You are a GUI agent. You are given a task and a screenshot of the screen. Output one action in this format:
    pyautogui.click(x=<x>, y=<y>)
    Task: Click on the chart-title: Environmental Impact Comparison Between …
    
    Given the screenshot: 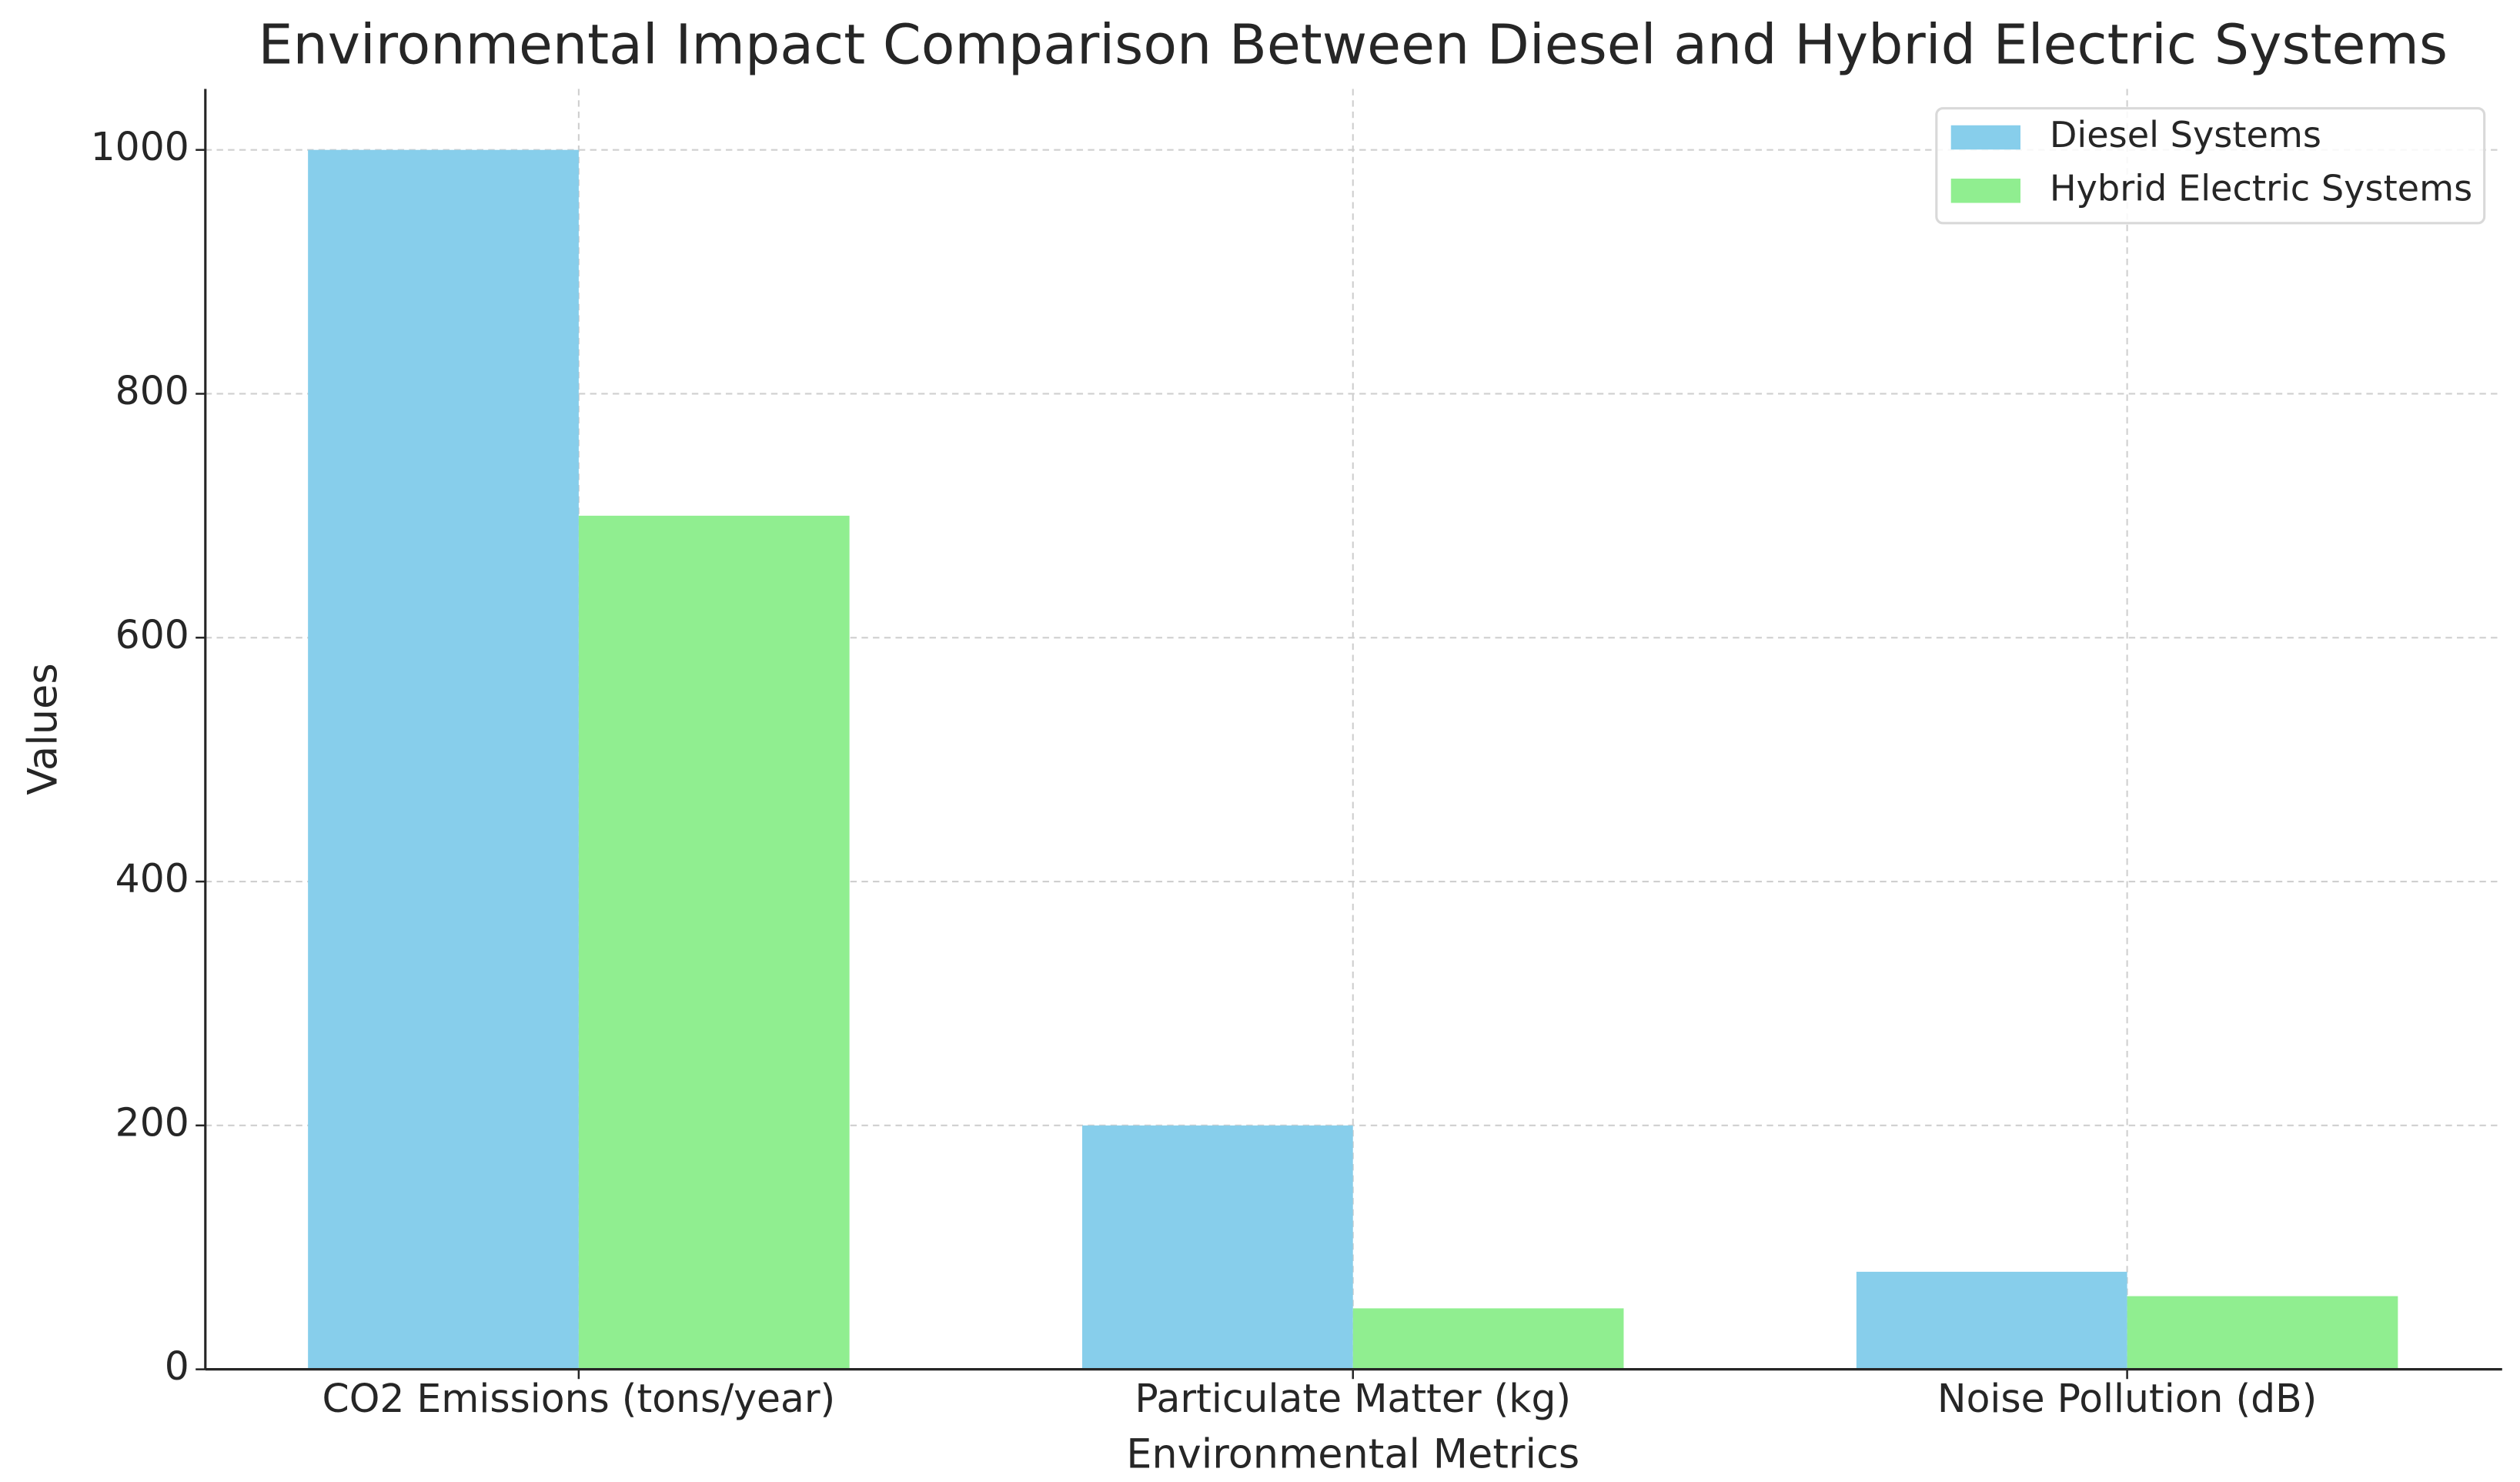 What is the action you would take?
    pyautogui.click(x=1353, y=45)
    